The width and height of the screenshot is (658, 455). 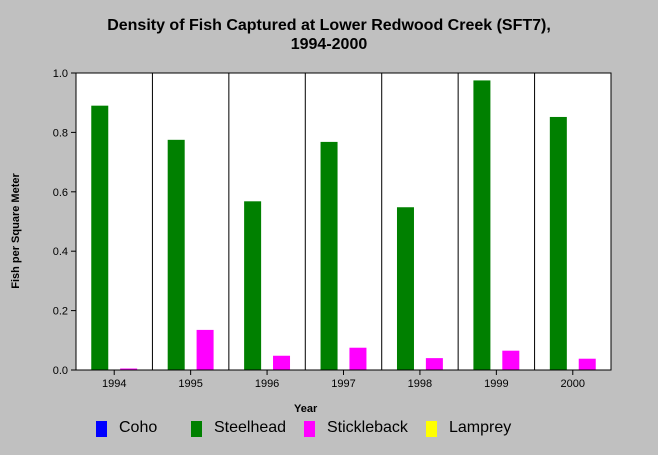 I want to click on bar-steelhead-1999, so click(x=482, y=225).